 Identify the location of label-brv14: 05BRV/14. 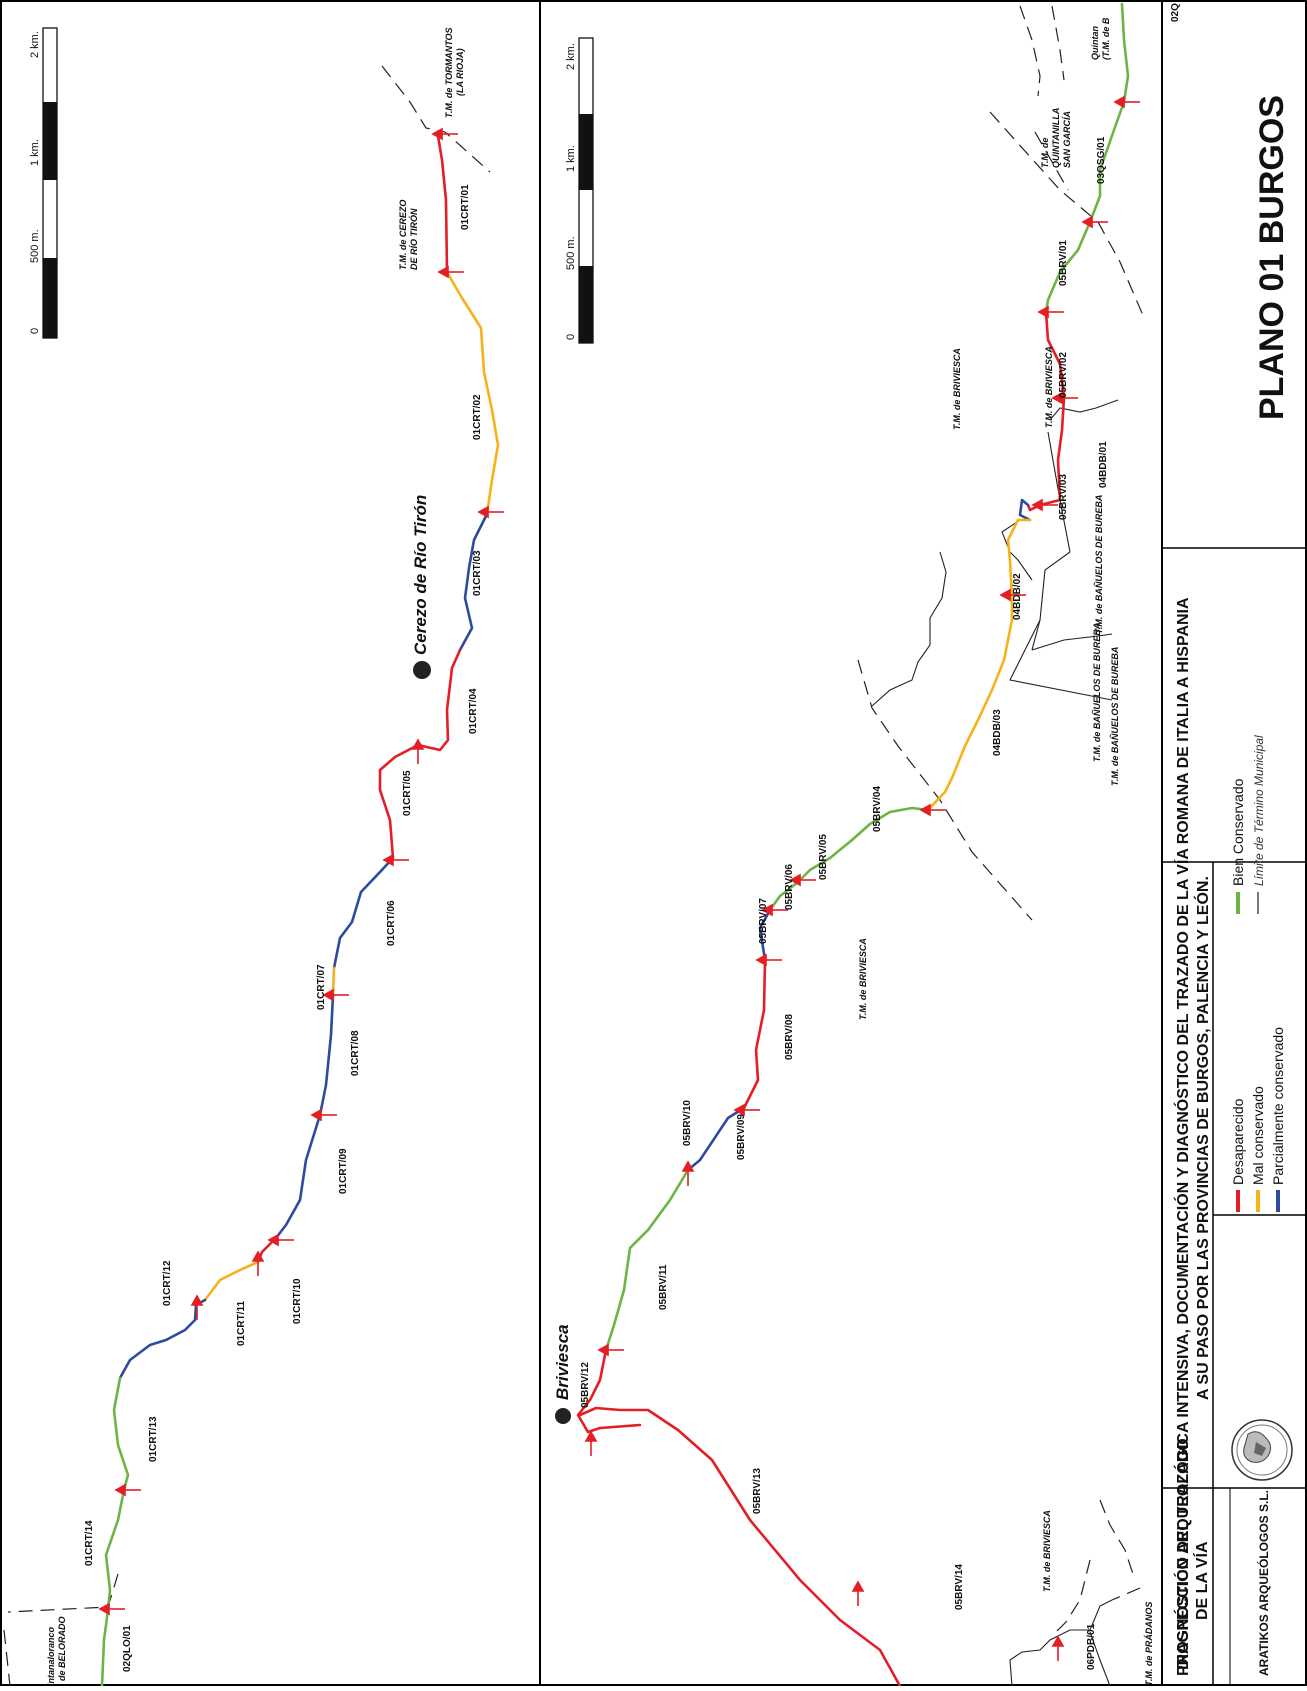
(959, 1587).